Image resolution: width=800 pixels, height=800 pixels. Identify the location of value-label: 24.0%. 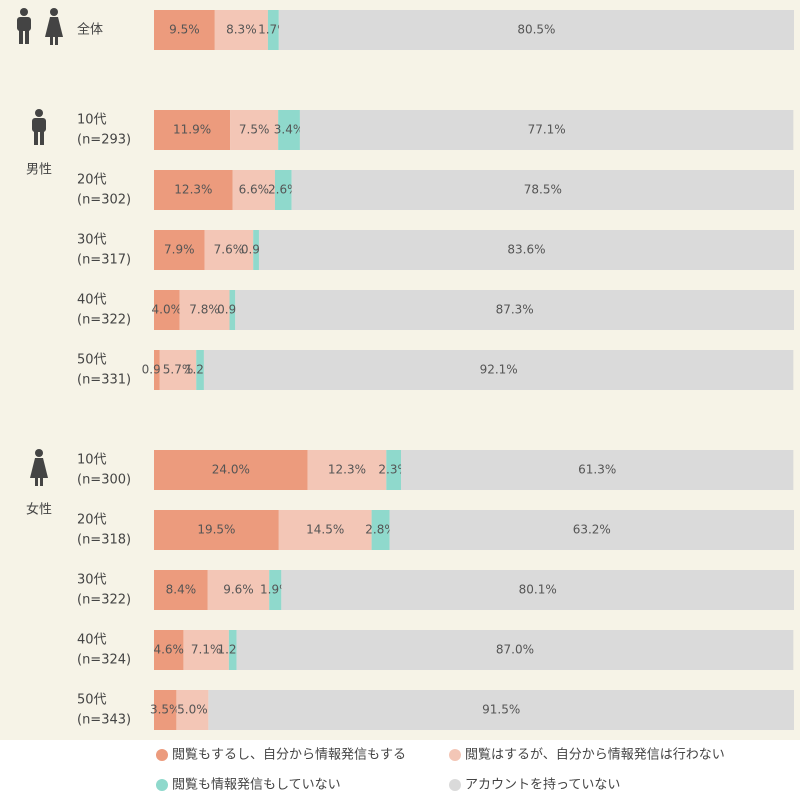
(231, 470).